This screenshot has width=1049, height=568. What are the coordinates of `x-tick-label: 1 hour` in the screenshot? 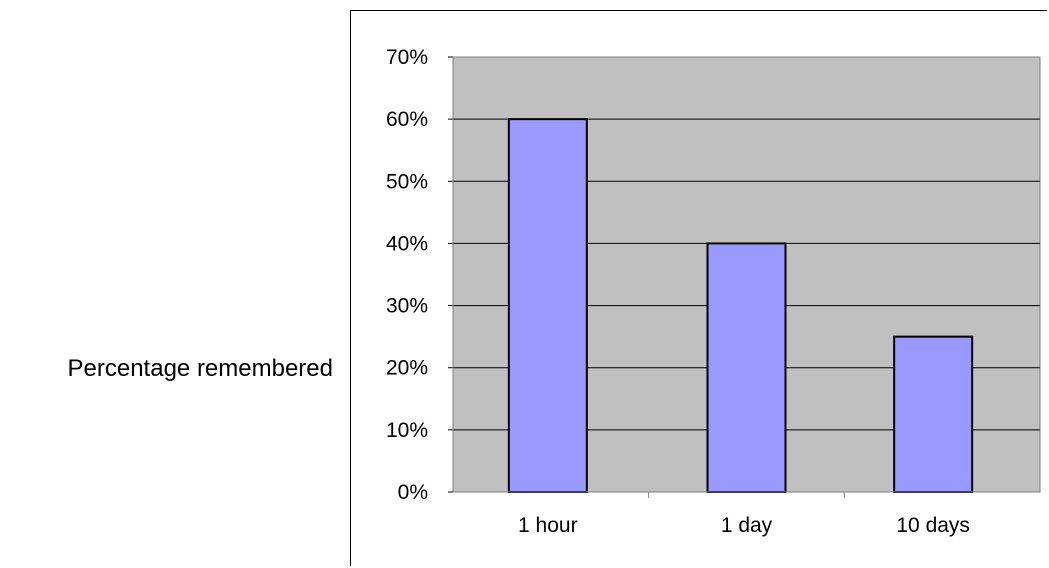 It's located at (548, 525).